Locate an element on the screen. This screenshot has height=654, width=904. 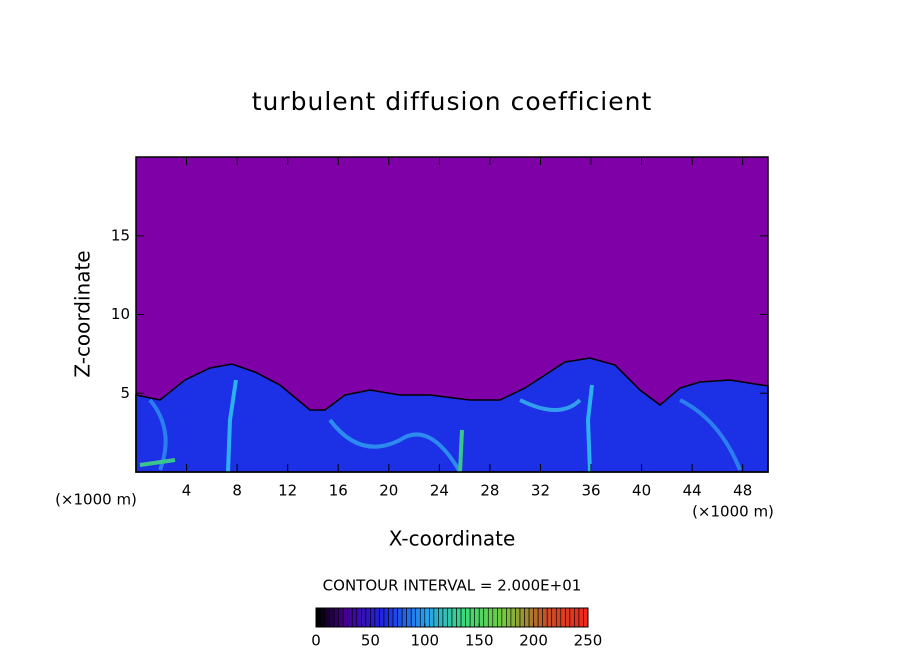
x-tick-label: 4 is located at coordinates (187, 491).